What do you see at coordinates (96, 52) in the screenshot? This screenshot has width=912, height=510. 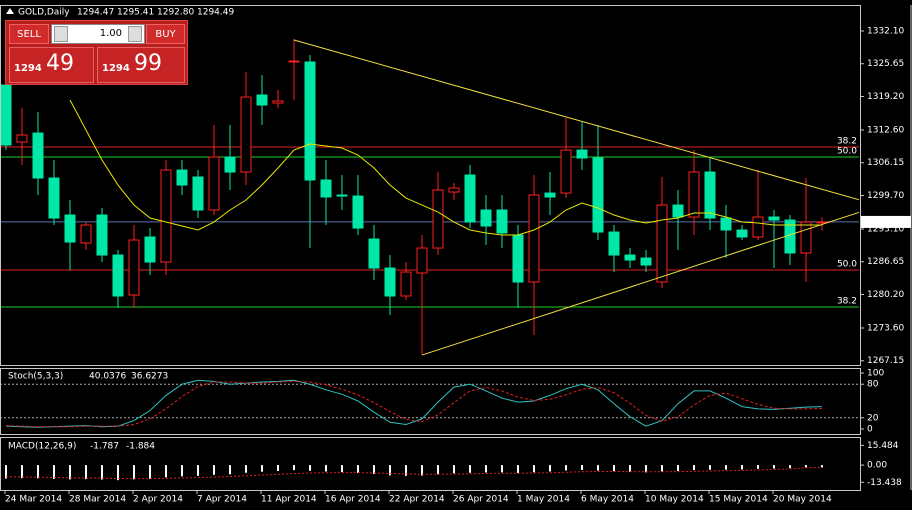 I see `one-click-trading: SELL 1.00 BUY 1294 49 1294 99` at bounding box center [96, 52].